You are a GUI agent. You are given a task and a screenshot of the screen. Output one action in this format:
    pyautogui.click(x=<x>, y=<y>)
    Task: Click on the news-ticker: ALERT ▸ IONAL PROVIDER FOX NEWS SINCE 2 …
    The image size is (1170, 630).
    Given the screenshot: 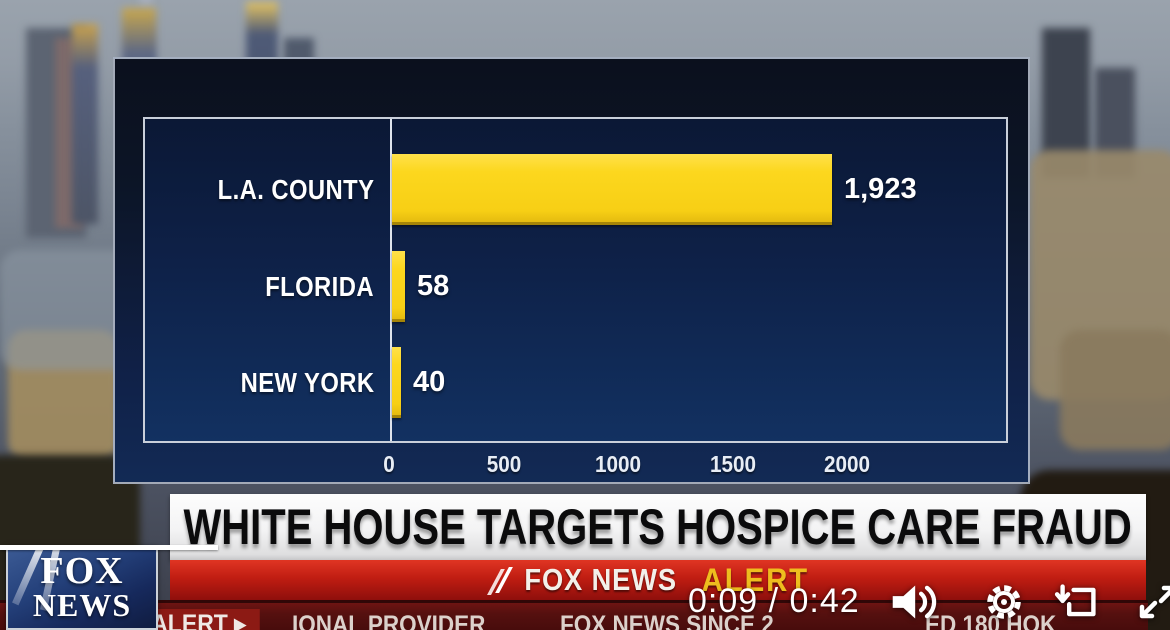 What is the action you would take?
    pyautogui.click(x=574, y=615)
    